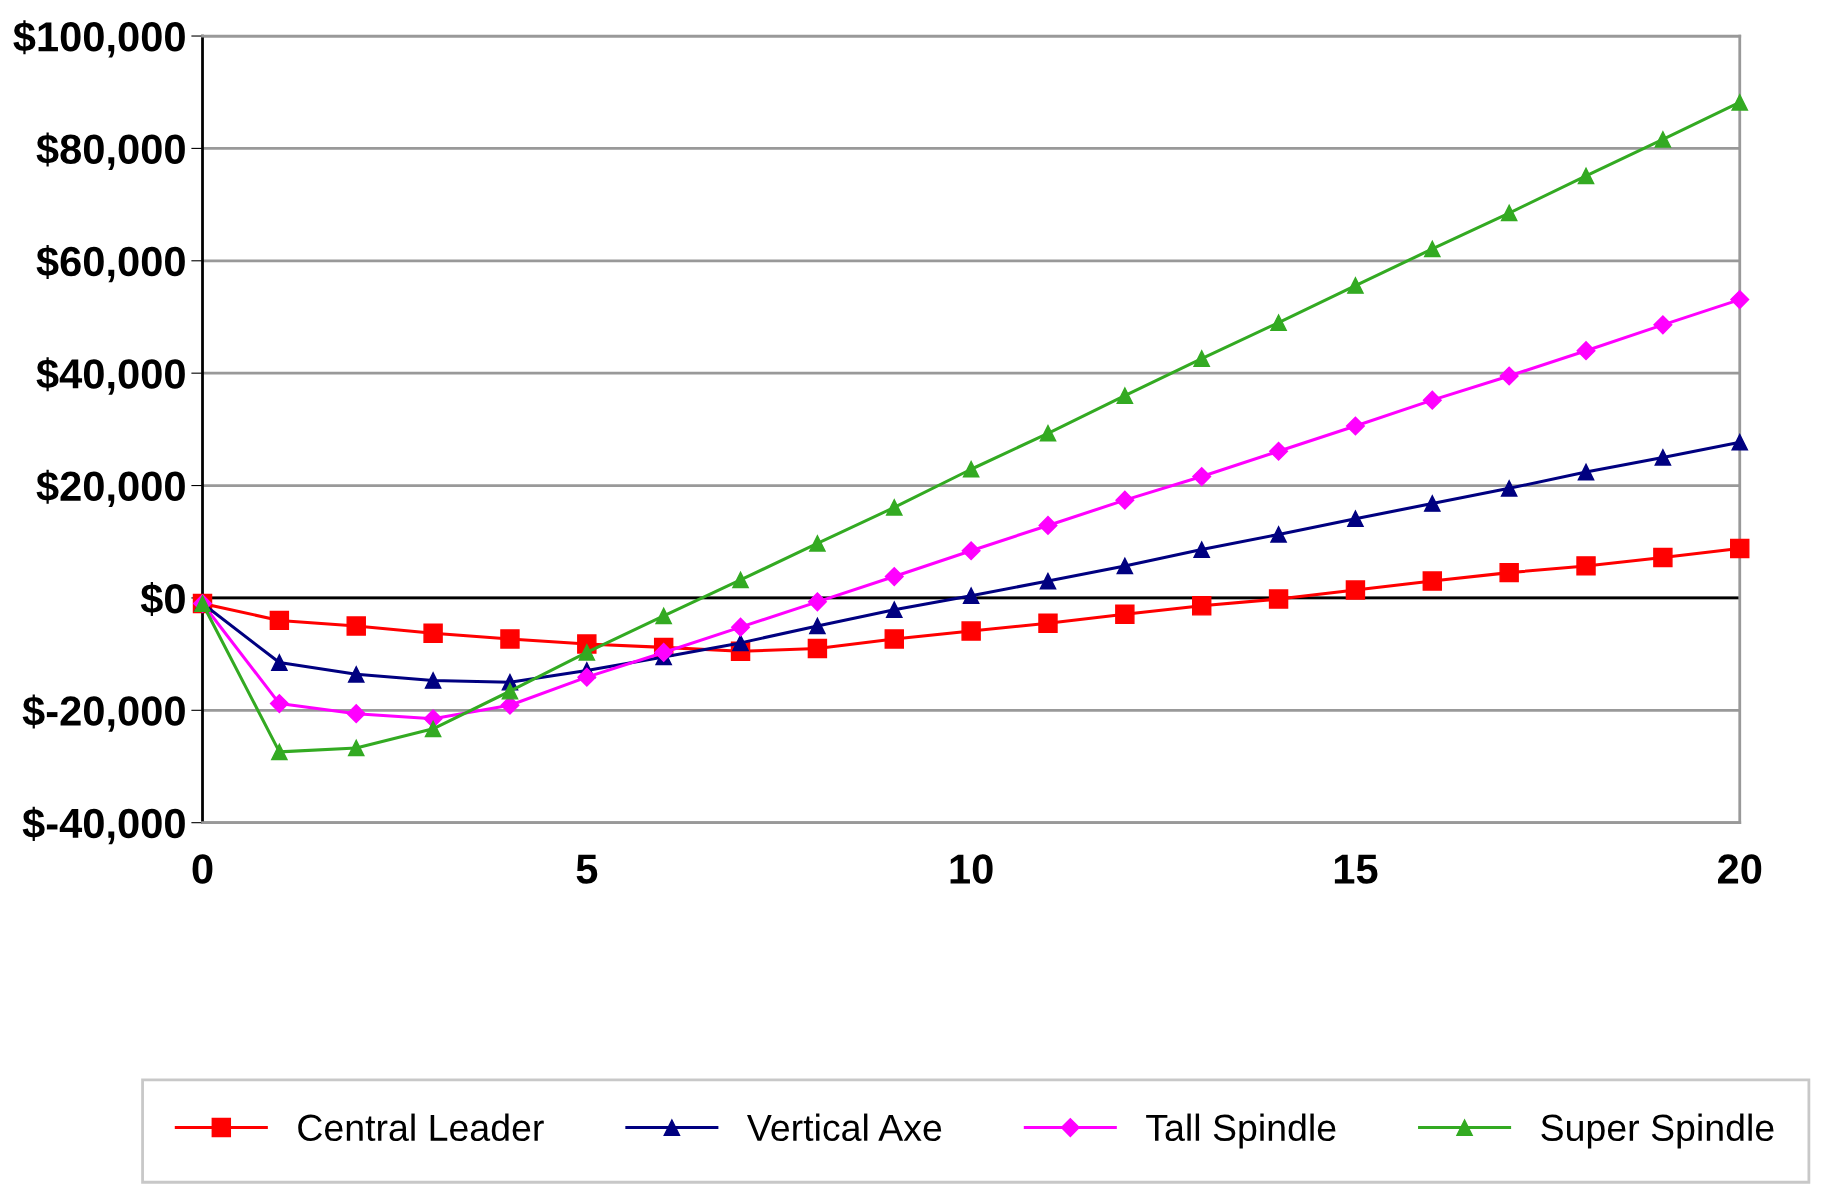  Describe the element at coordinates (110, 376) in the screenshot. I see `y-tick-label: $40,000` at that location.